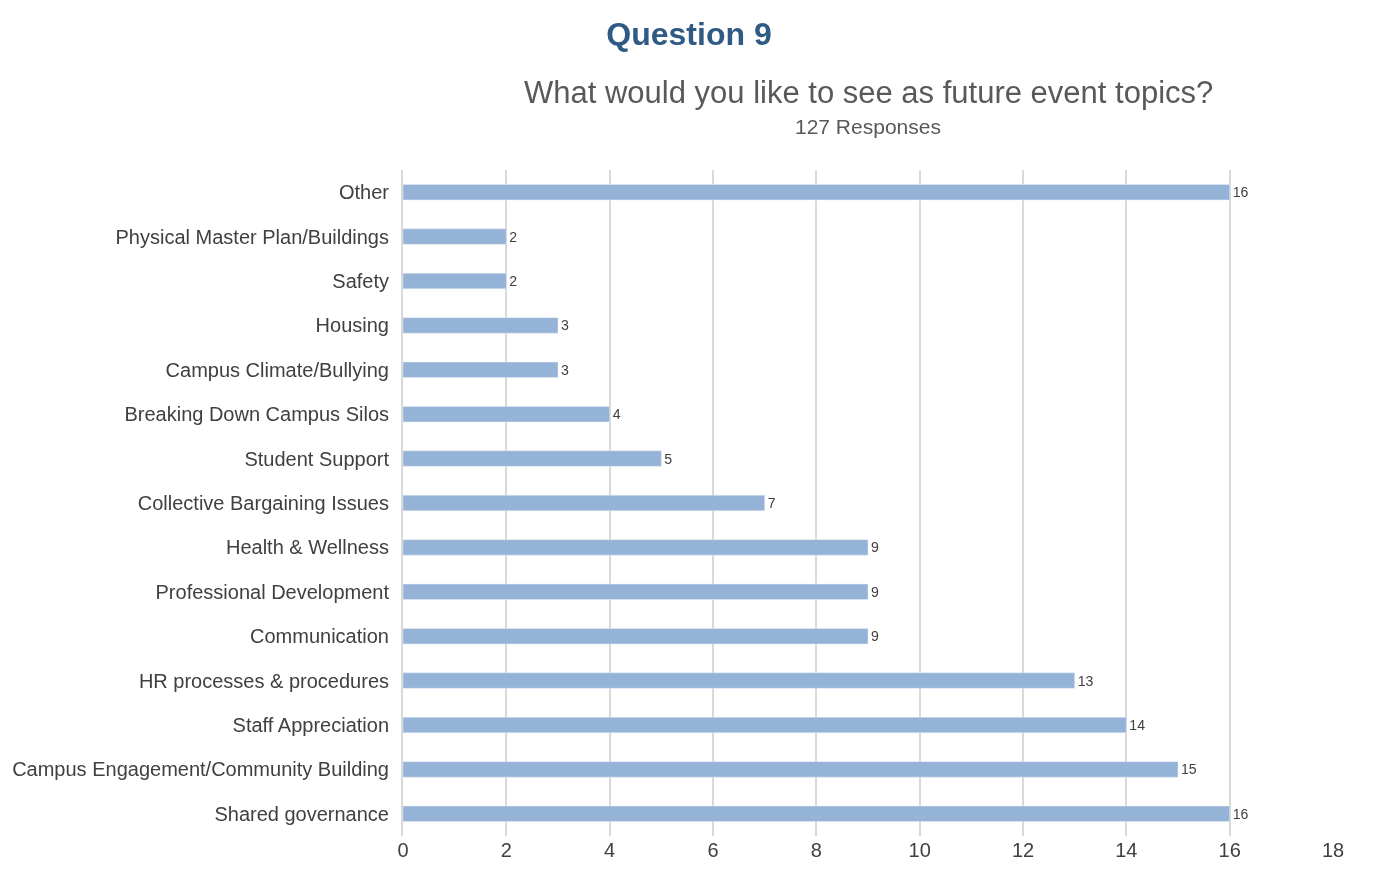 This screenshot has height=886, width=1378. What do you see at coordinates (689, 33) in the screenshot?
I see `chart-title: Question 9` at bounding box center [689, 33].